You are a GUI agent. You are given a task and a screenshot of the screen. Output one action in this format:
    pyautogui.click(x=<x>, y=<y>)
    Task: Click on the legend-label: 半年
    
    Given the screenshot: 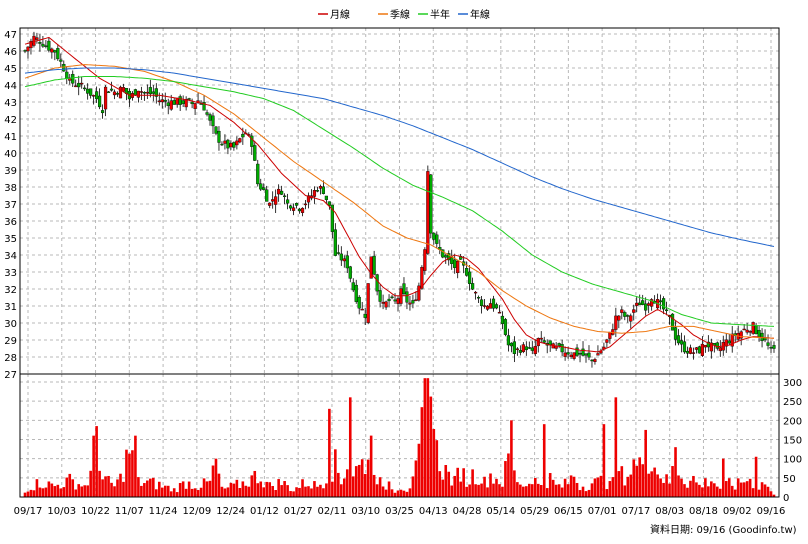 What is the action you would take?
    pyautogui.click(x=440, y=14)
    